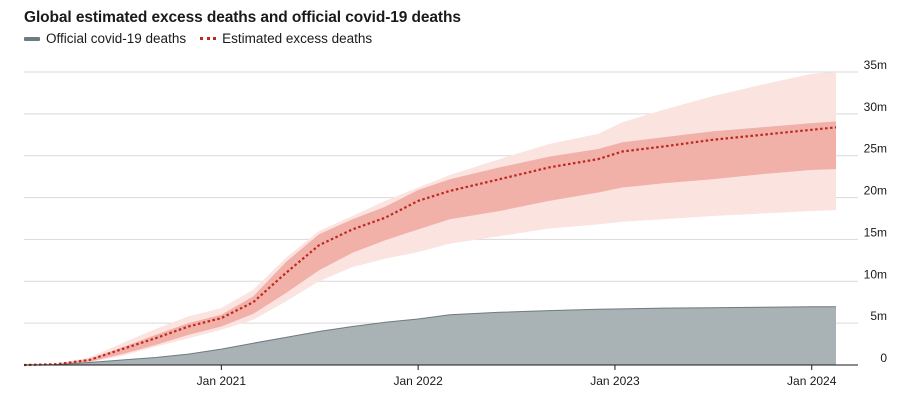 This screenshot has width=906, height=406. What do you see at coordinates (615, 381) in the screenshot?
I see `x-tick-label: Jan 2023` at bounding box center [615, 381].